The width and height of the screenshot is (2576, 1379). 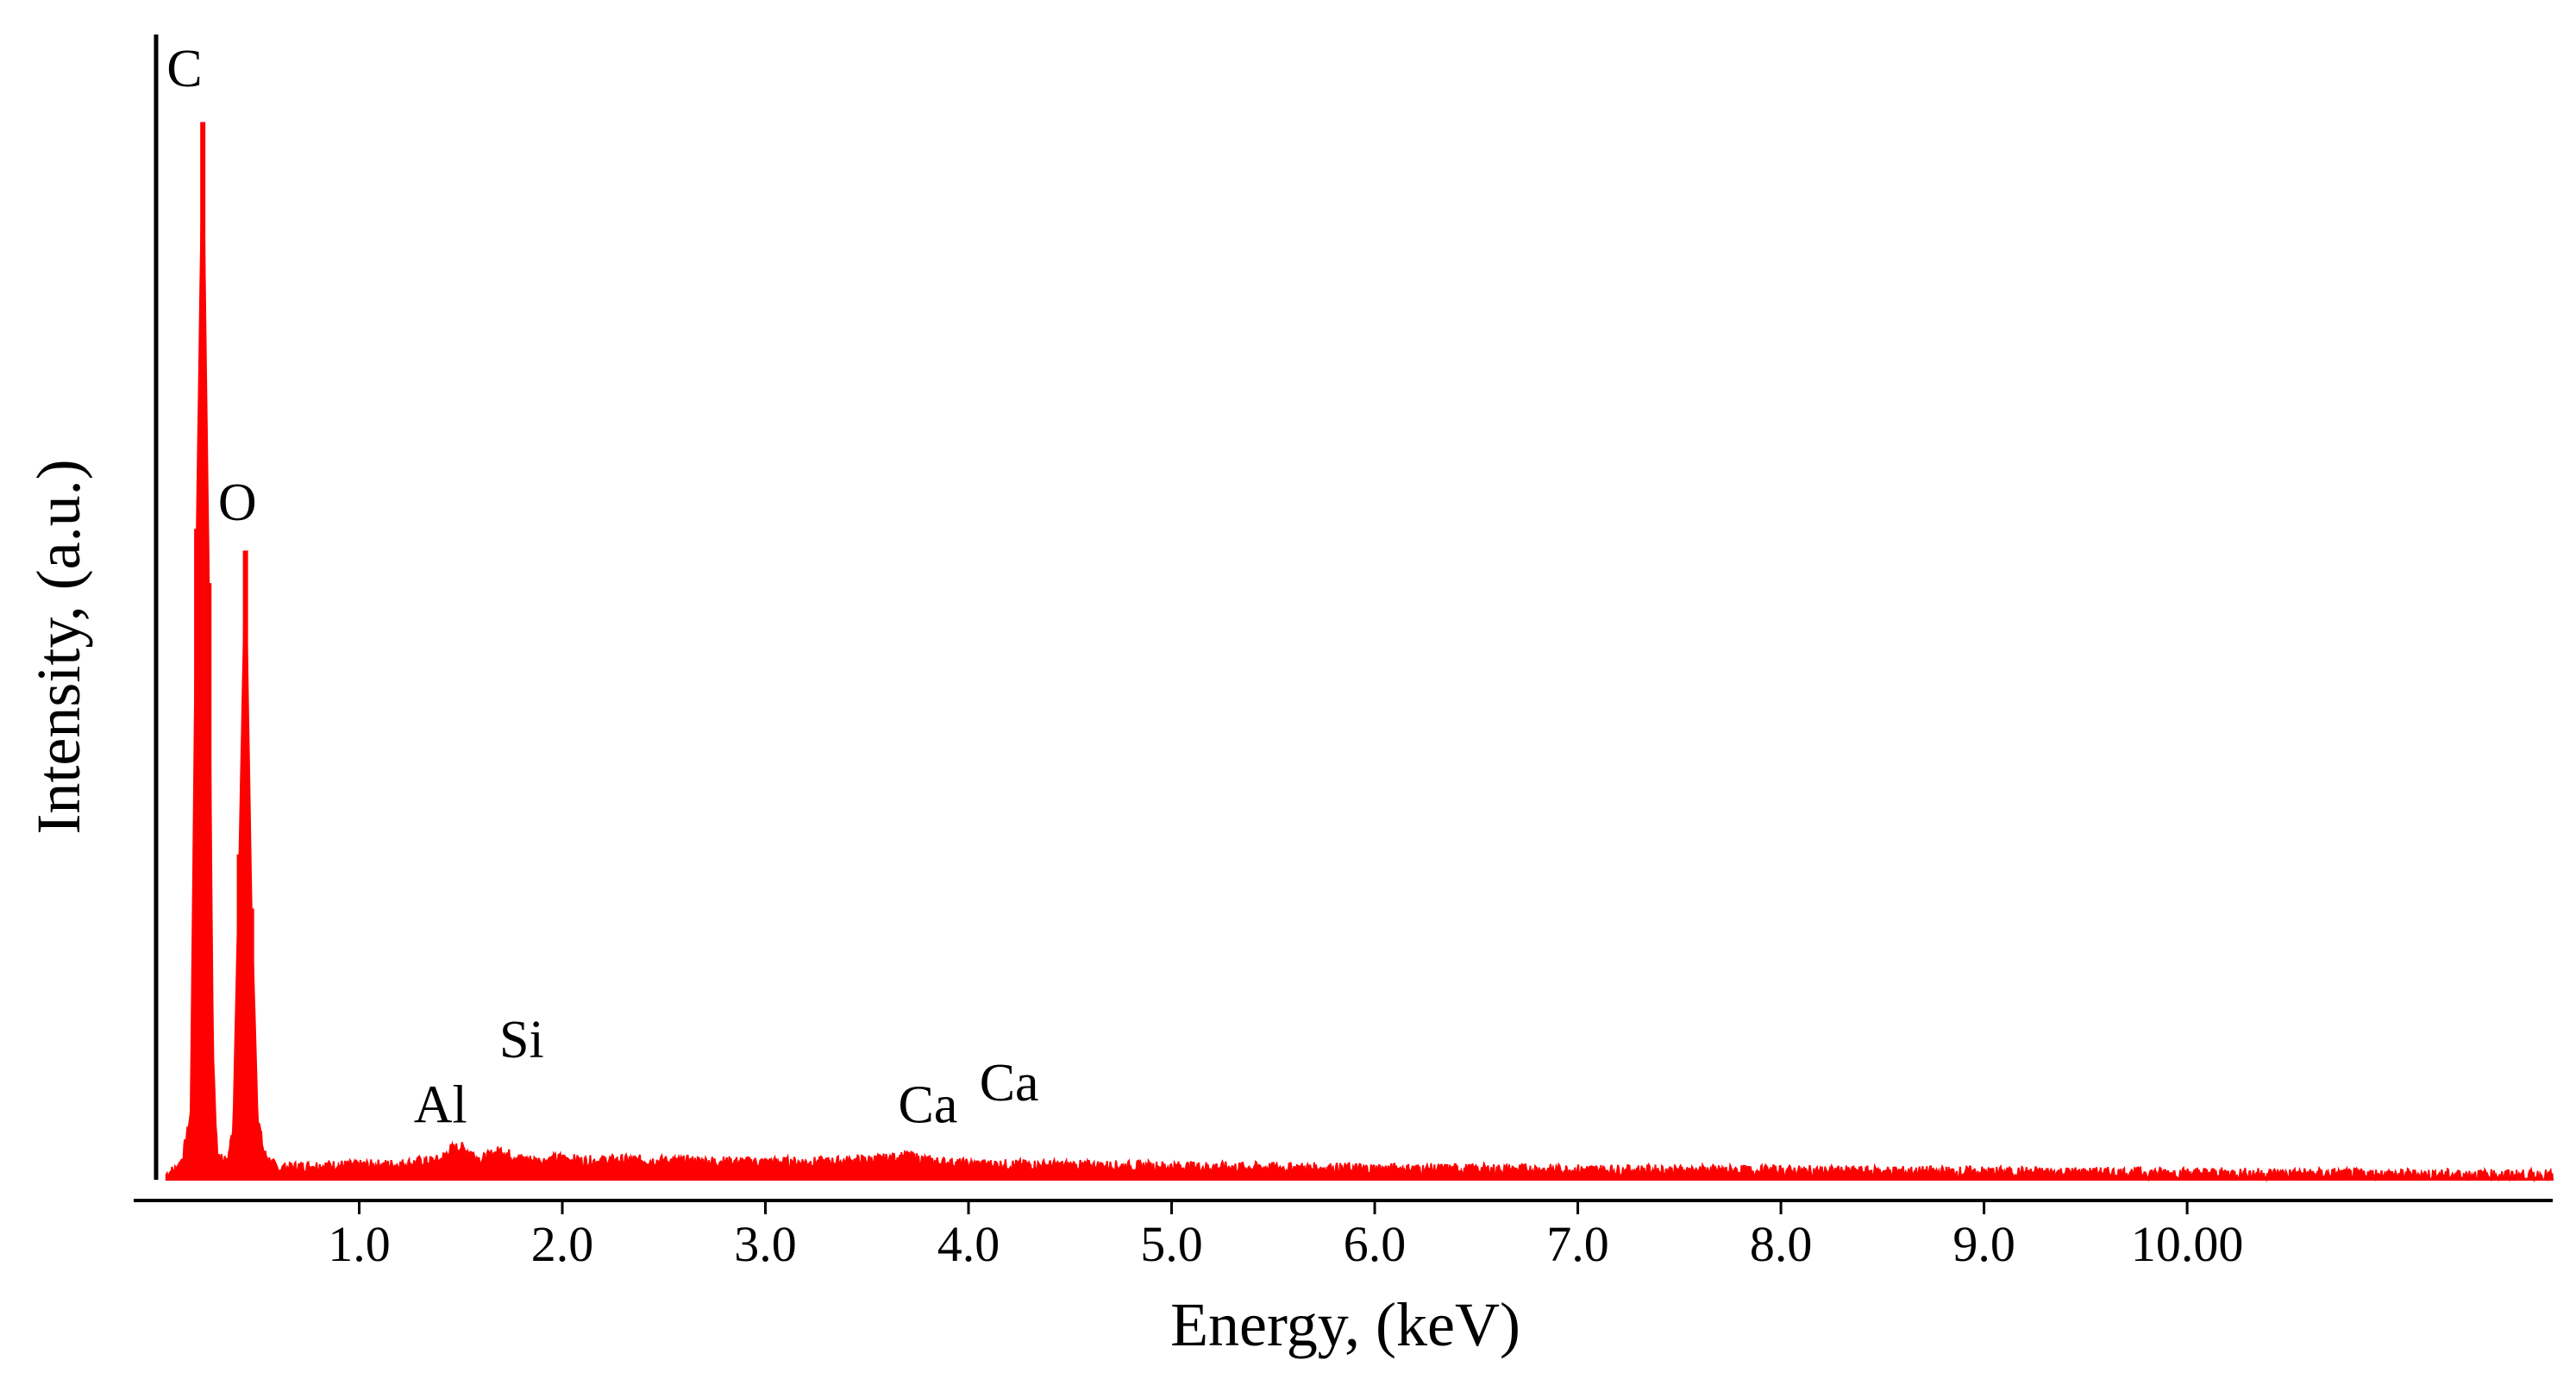 What do you see at coordinates (359, 1244) in the screenshot?
I see `x-tick-label: 1.0` at bounding box center [359, 1244].